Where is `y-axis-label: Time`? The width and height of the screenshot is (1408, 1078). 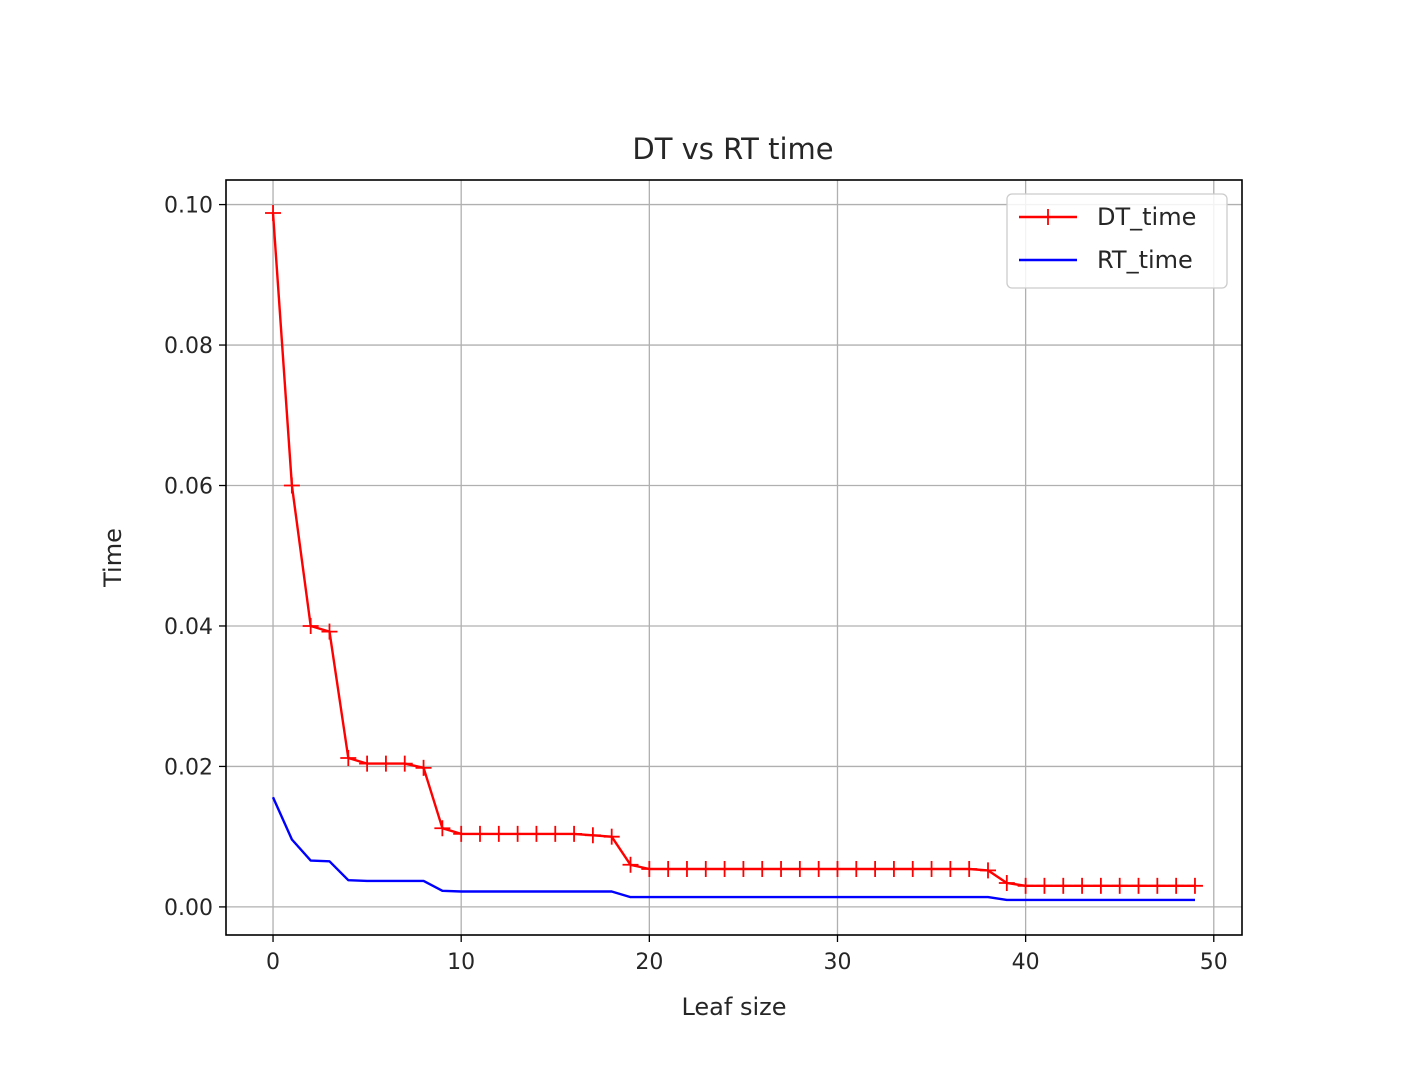
y-axis-label: Time is located at coordinates (113, 558).